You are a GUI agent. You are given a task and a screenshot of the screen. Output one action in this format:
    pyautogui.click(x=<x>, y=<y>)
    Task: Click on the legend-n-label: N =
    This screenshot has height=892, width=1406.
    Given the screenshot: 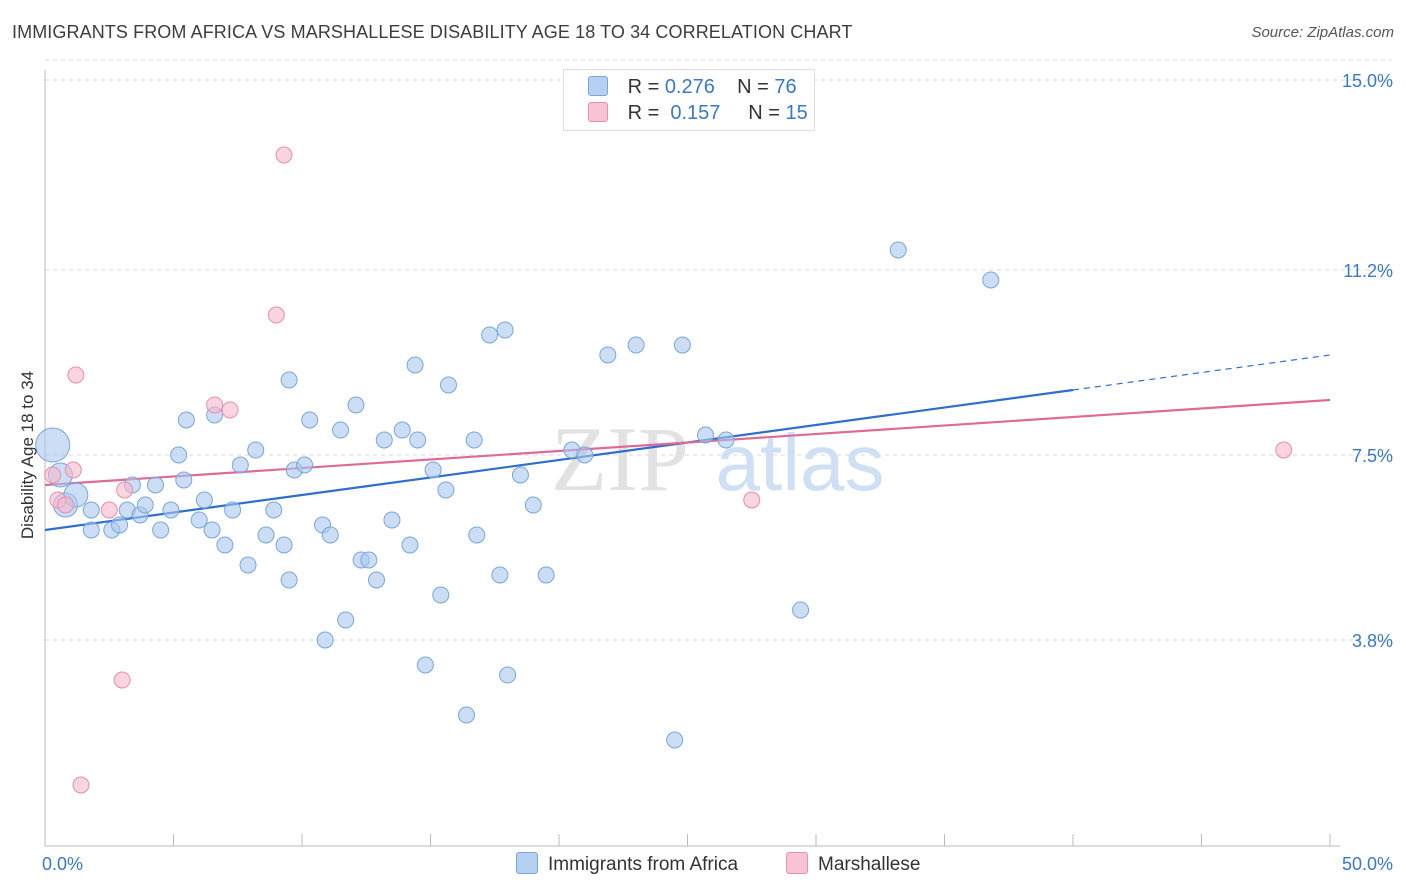 What is the action you would take?
    pyautogui.click(x=764, y=113)
    